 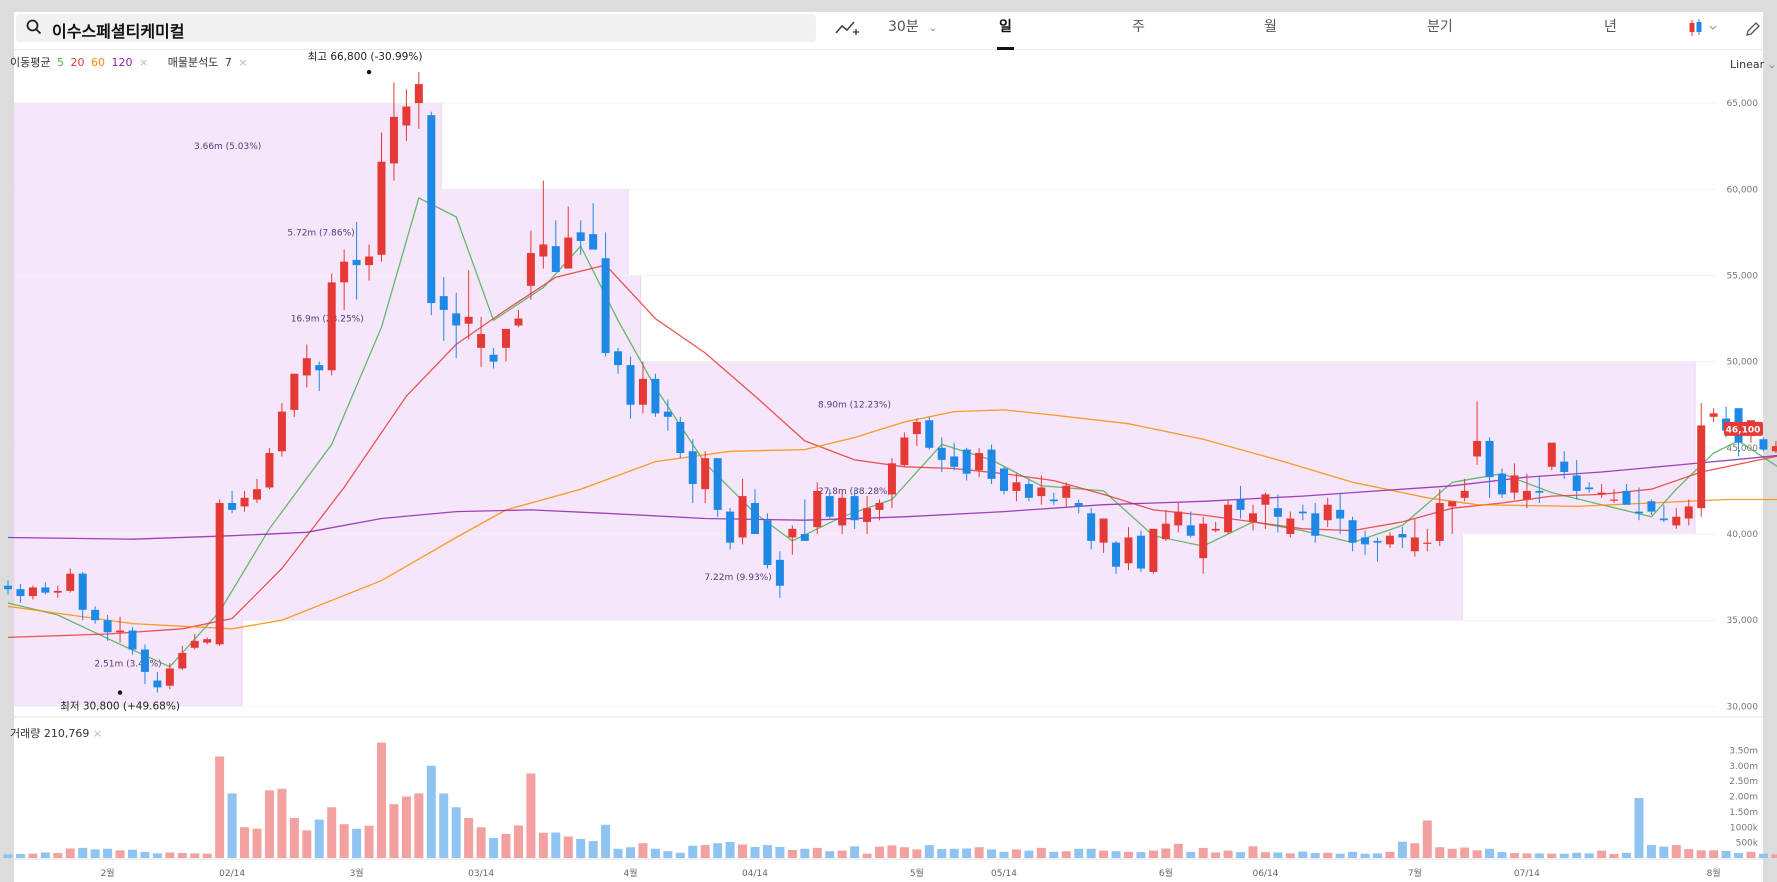 I want to click on stock-search-box: 이수스페셜티케미컬, so click(x=416, y=28).